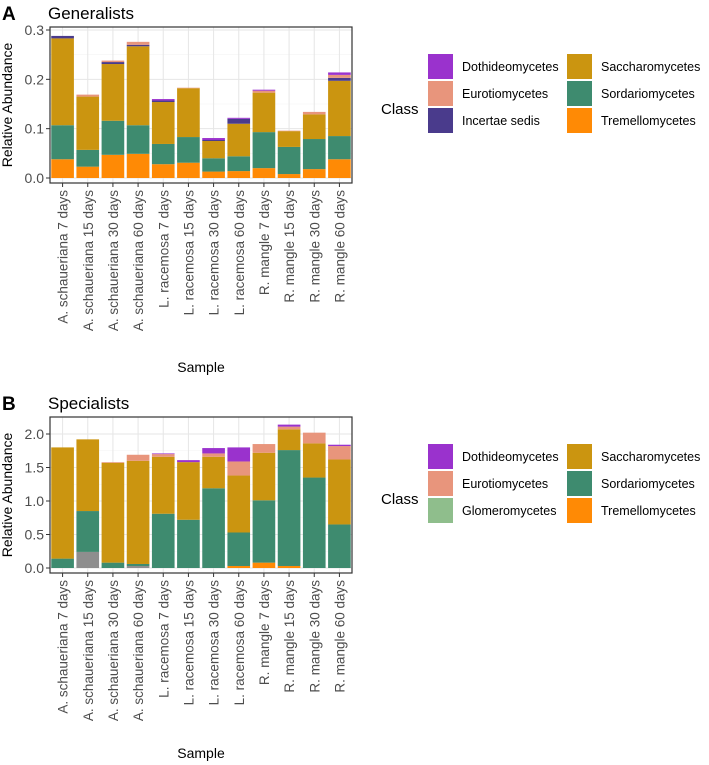 The height and width of the screenshot is (765, 709). Describe the element at coordinates (339, 246) in the screenshot. I see `x-tick-label: R. mangle 60 days` at that location.